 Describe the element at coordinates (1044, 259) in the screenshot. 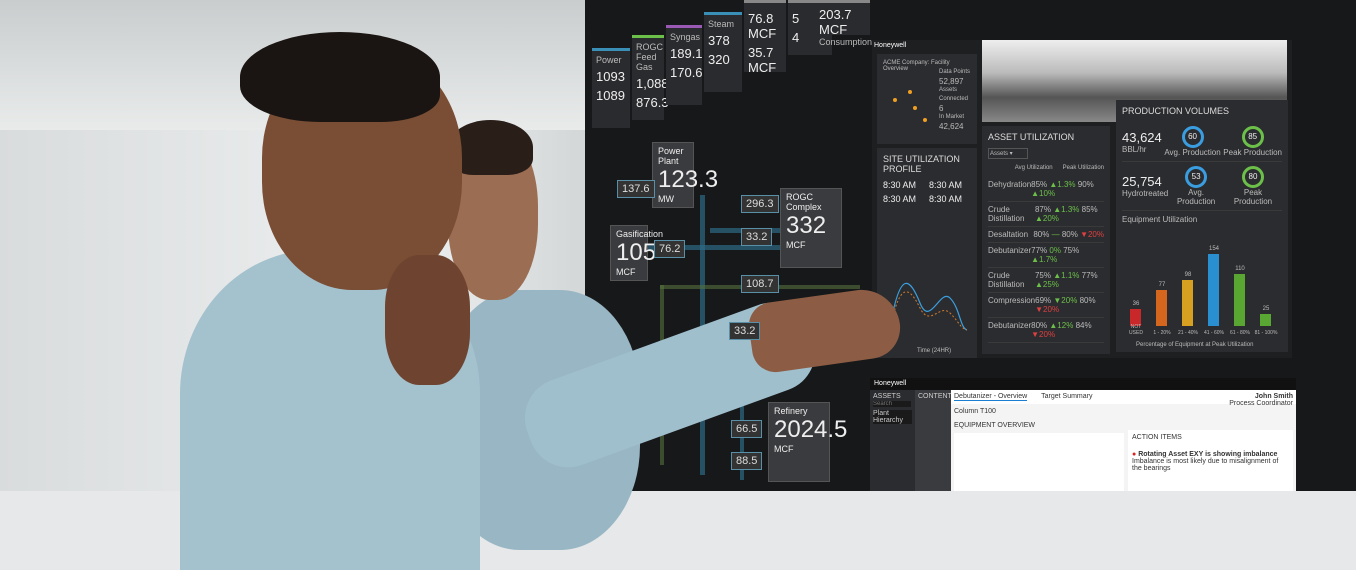

I see `peak-delta: ▲1.7%` at that location.